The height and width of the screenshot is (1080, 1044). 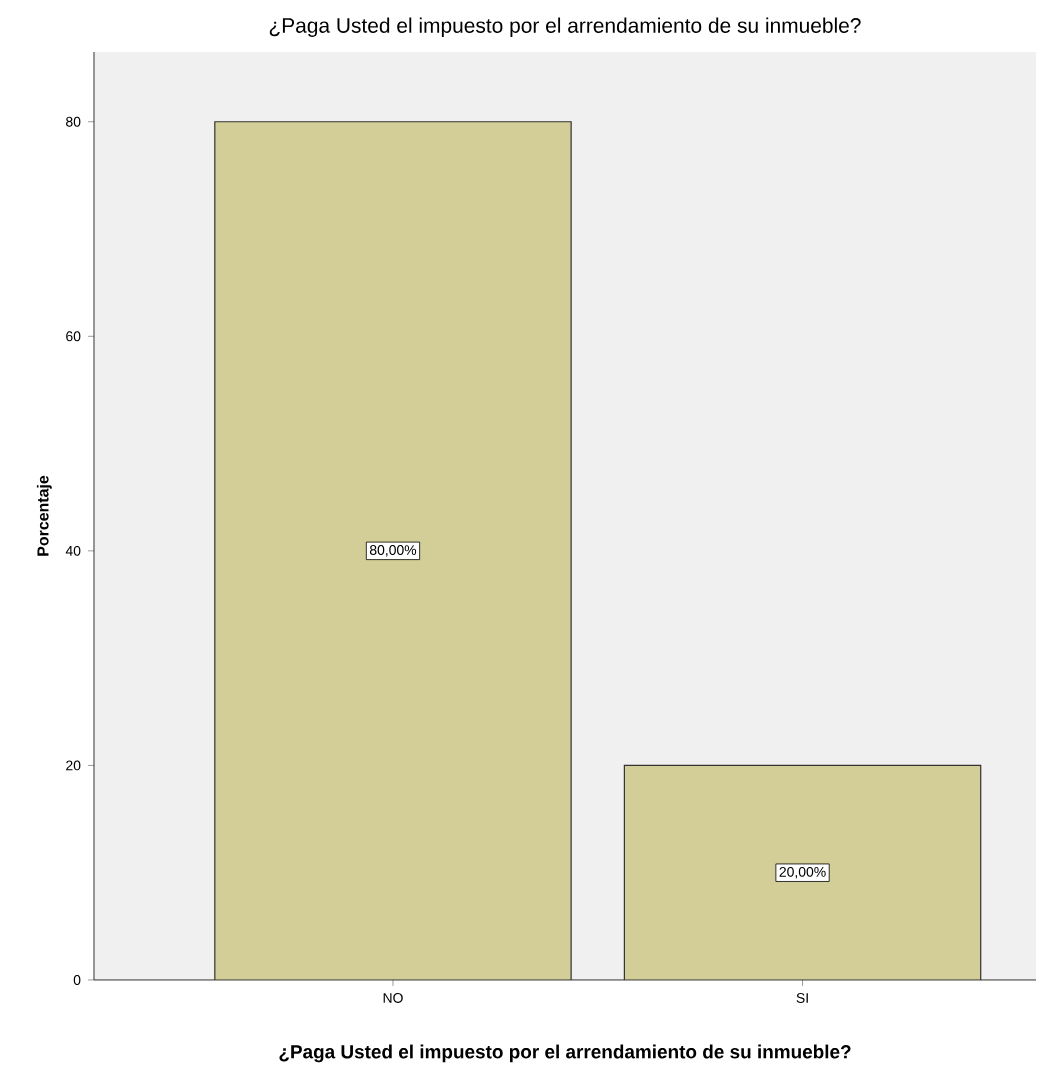 I want to click on chart-title: ¿Paga Usted el impuesto por el arrendamiento de su inmueble?, so click(x=565, y=27).